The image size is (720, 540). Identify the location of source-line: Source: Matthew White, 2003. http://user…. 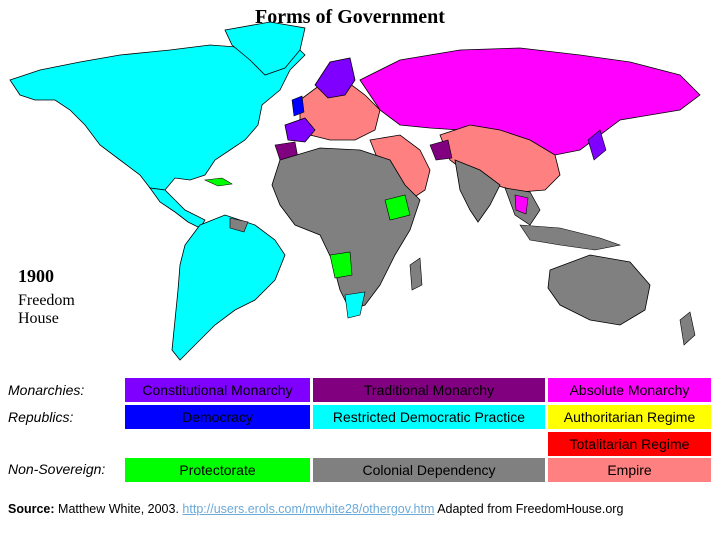
(315, 509).